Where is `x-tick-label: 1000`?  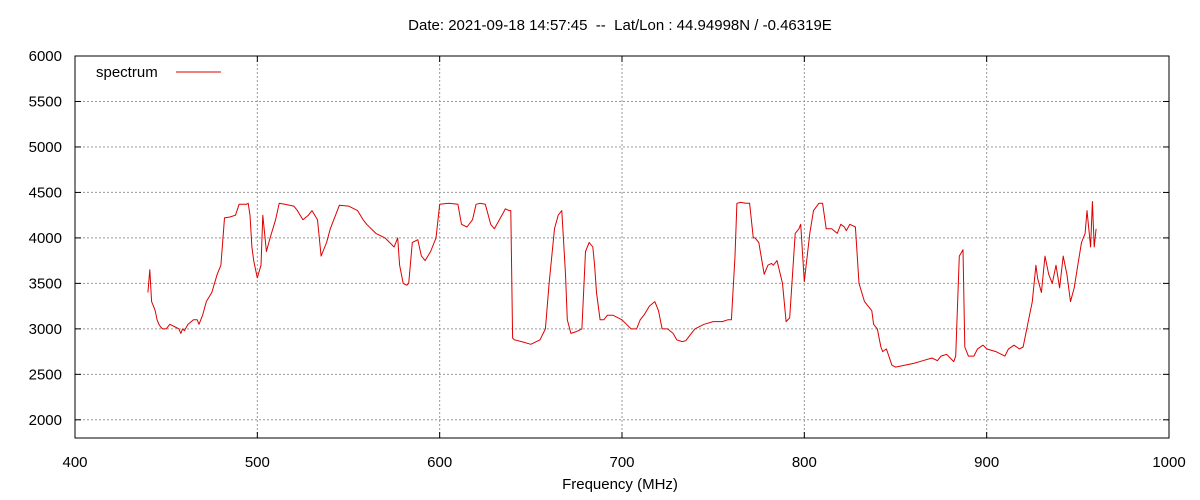
x-tick-label: 1000 is located at coordinates (1168, 462).